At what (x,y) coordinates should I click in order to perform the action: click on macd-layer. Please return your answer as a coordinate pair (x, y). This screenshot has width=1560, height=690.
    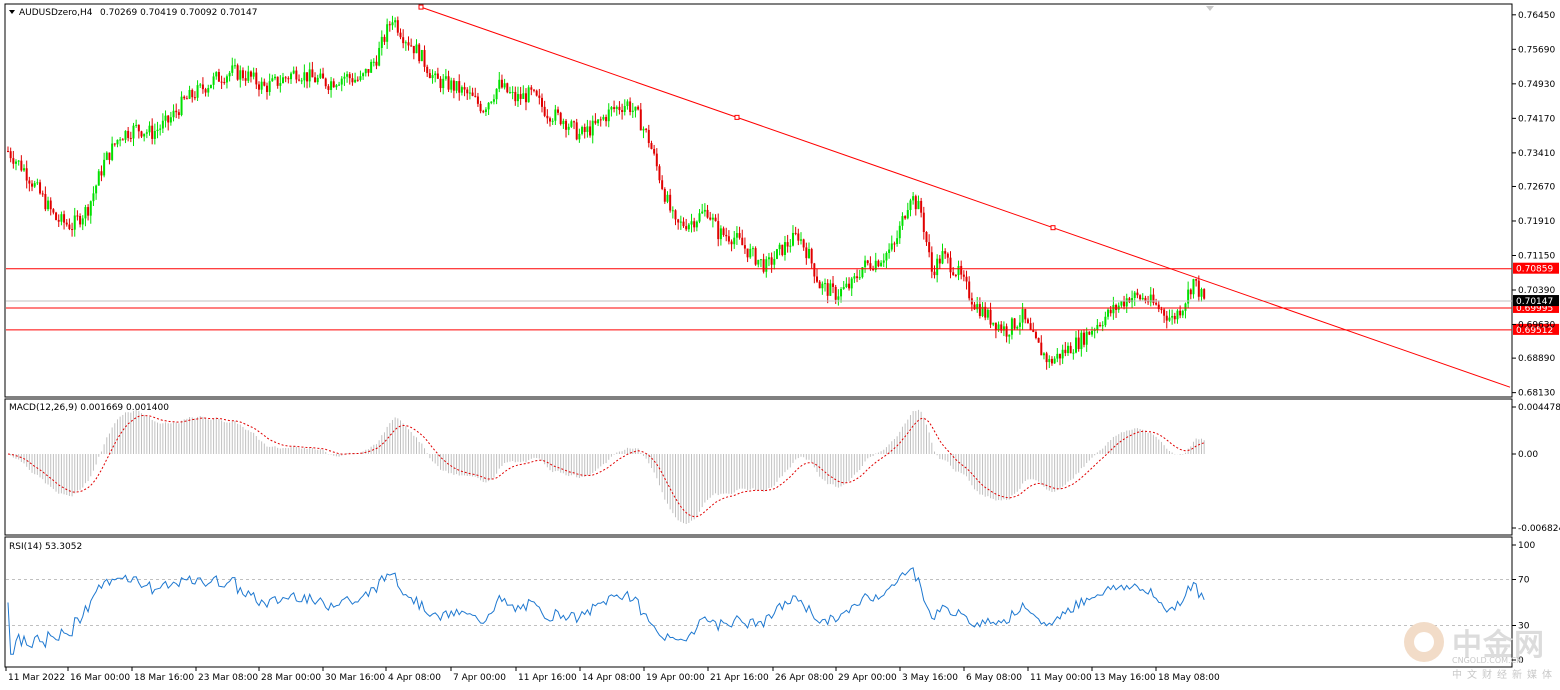
    Looking at the image, I should click on (606, 466).